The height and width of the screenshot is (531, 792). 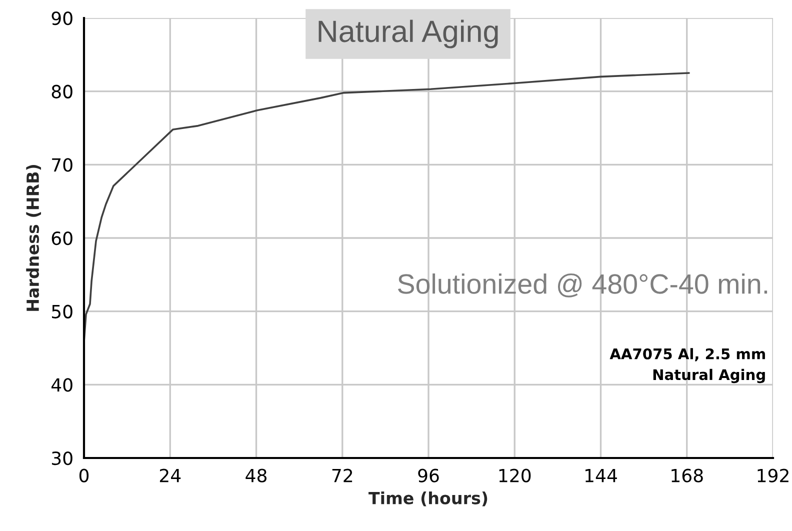 I want to click on x-tick-label: 96, so click(x=428, y=475).